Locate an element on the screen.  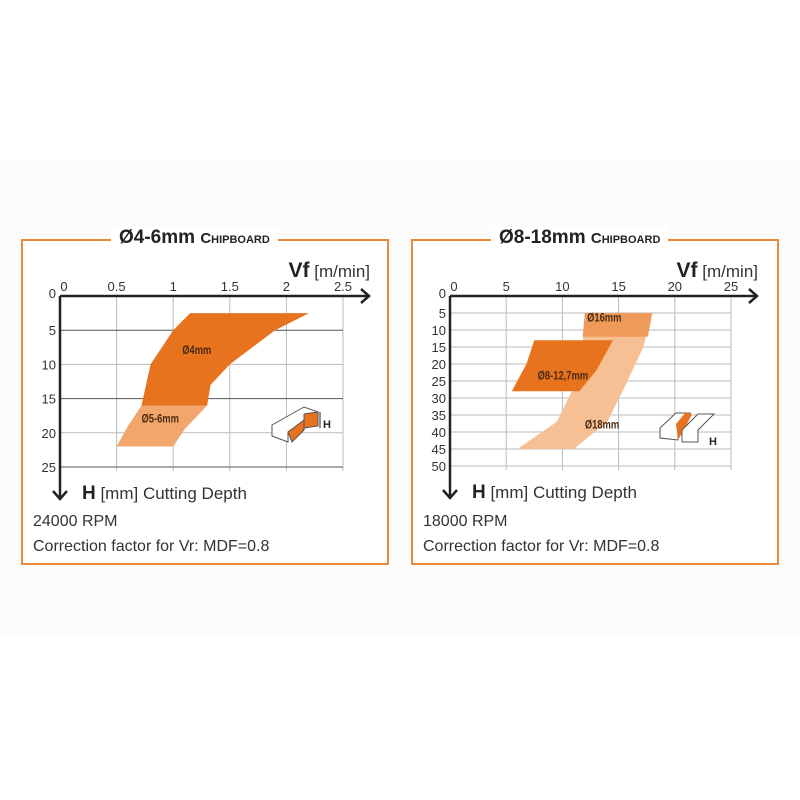
region-Ø8-12,7mm is located at coordinates (562, 366).